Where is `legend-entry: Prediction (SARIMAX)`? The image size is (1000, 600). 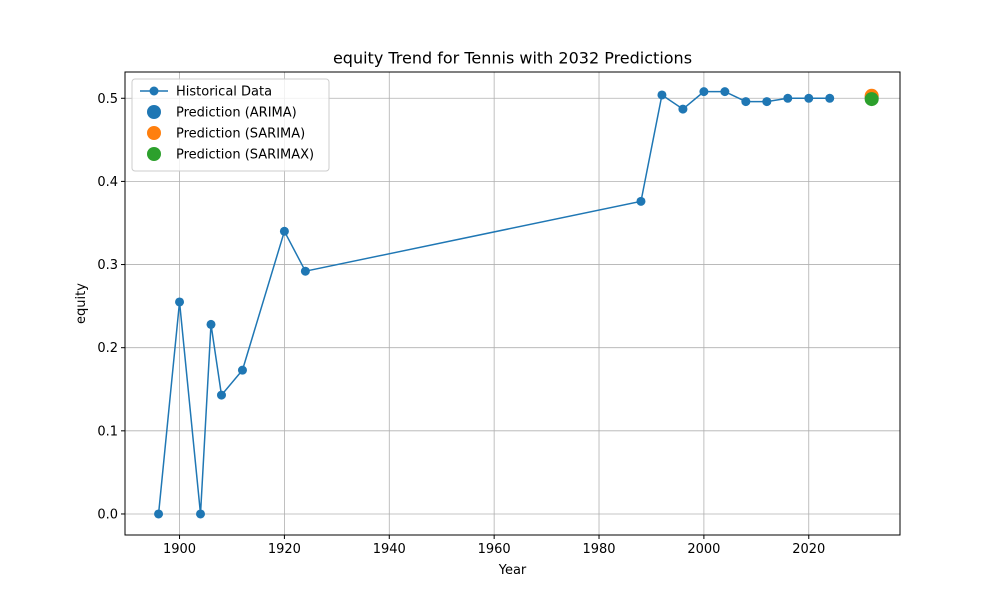
legend-entry: Prediction (SARIMAX) is located at coordinates (230, 155).